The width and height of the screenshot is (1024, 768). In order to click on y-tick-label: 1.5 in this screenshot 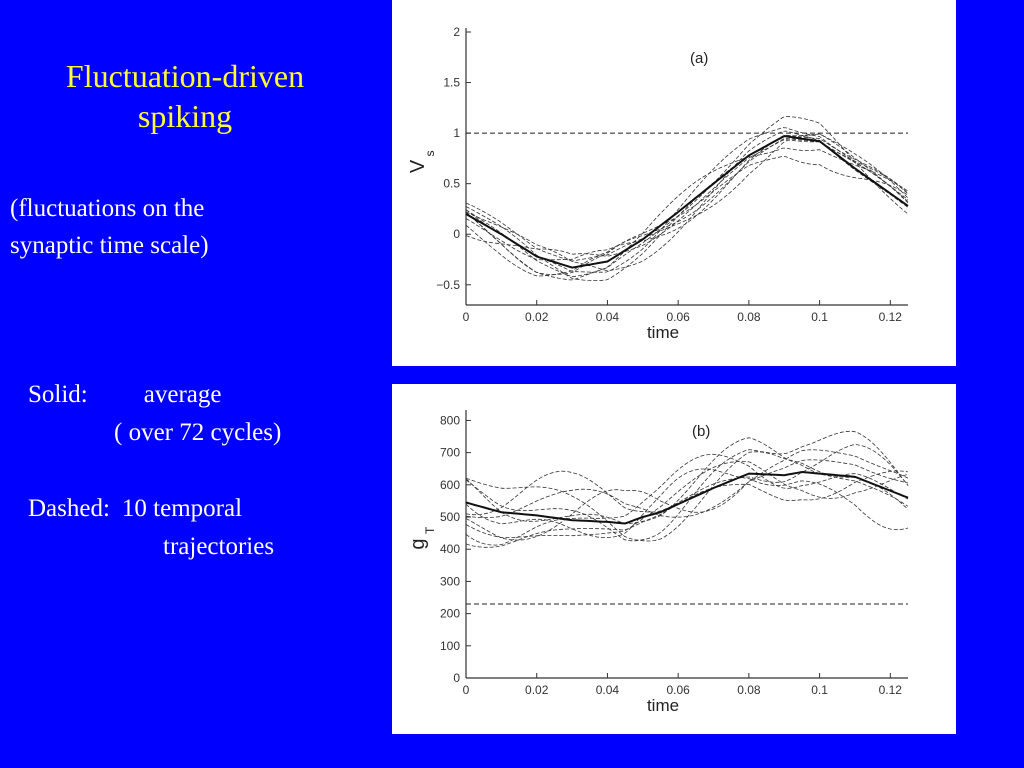, I will do `click(451, 83)`.